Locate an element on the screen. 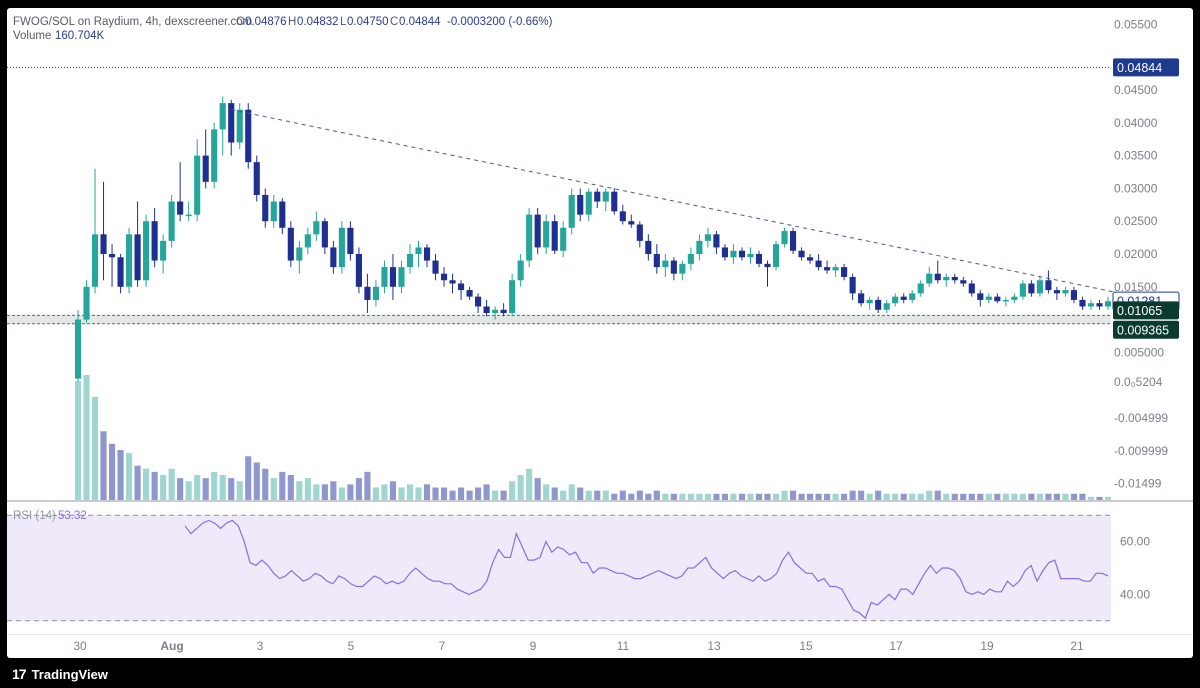 The width and height of the screenshot is (1200, 688). high-value: 0.04832 is located at coordinates (318, 22).